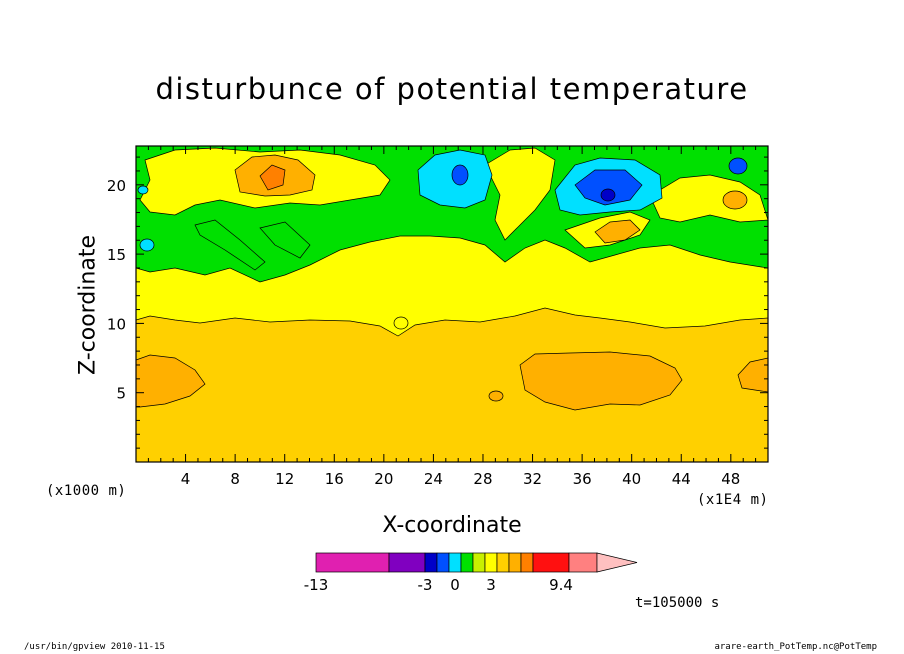  What do you see at coordinates (316, 585) in the screenshot?
I see `colorbar-label: -13` at bounding box center [316, 585].